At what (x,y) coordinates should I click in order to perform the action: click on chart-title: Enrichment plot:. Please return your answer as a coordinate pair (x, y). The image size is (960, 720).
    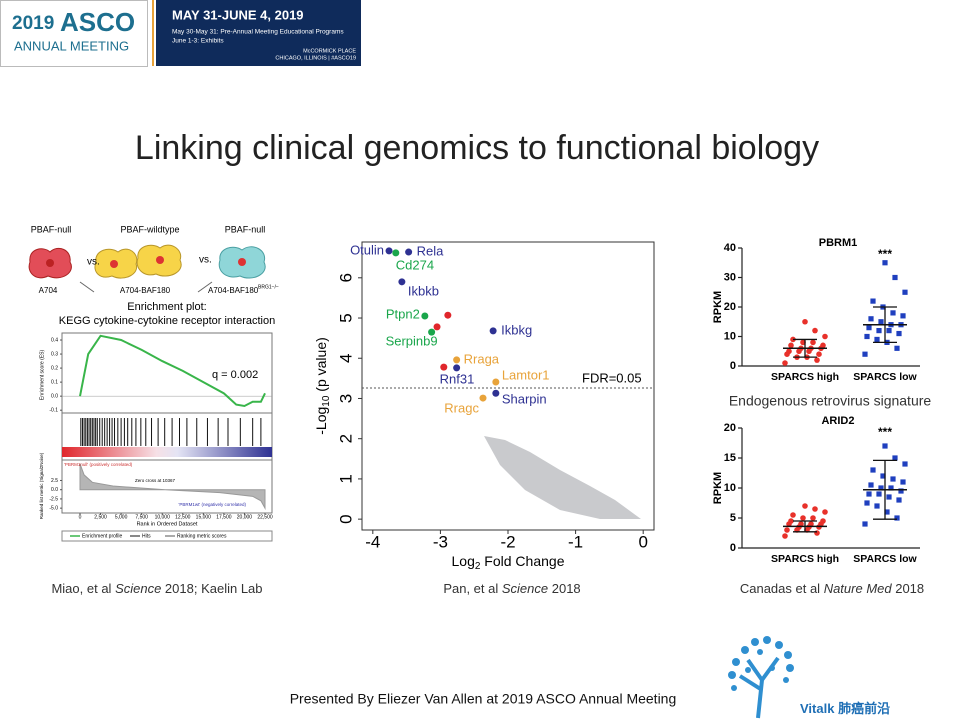
    Looking at the image, I should click on (166, 307).